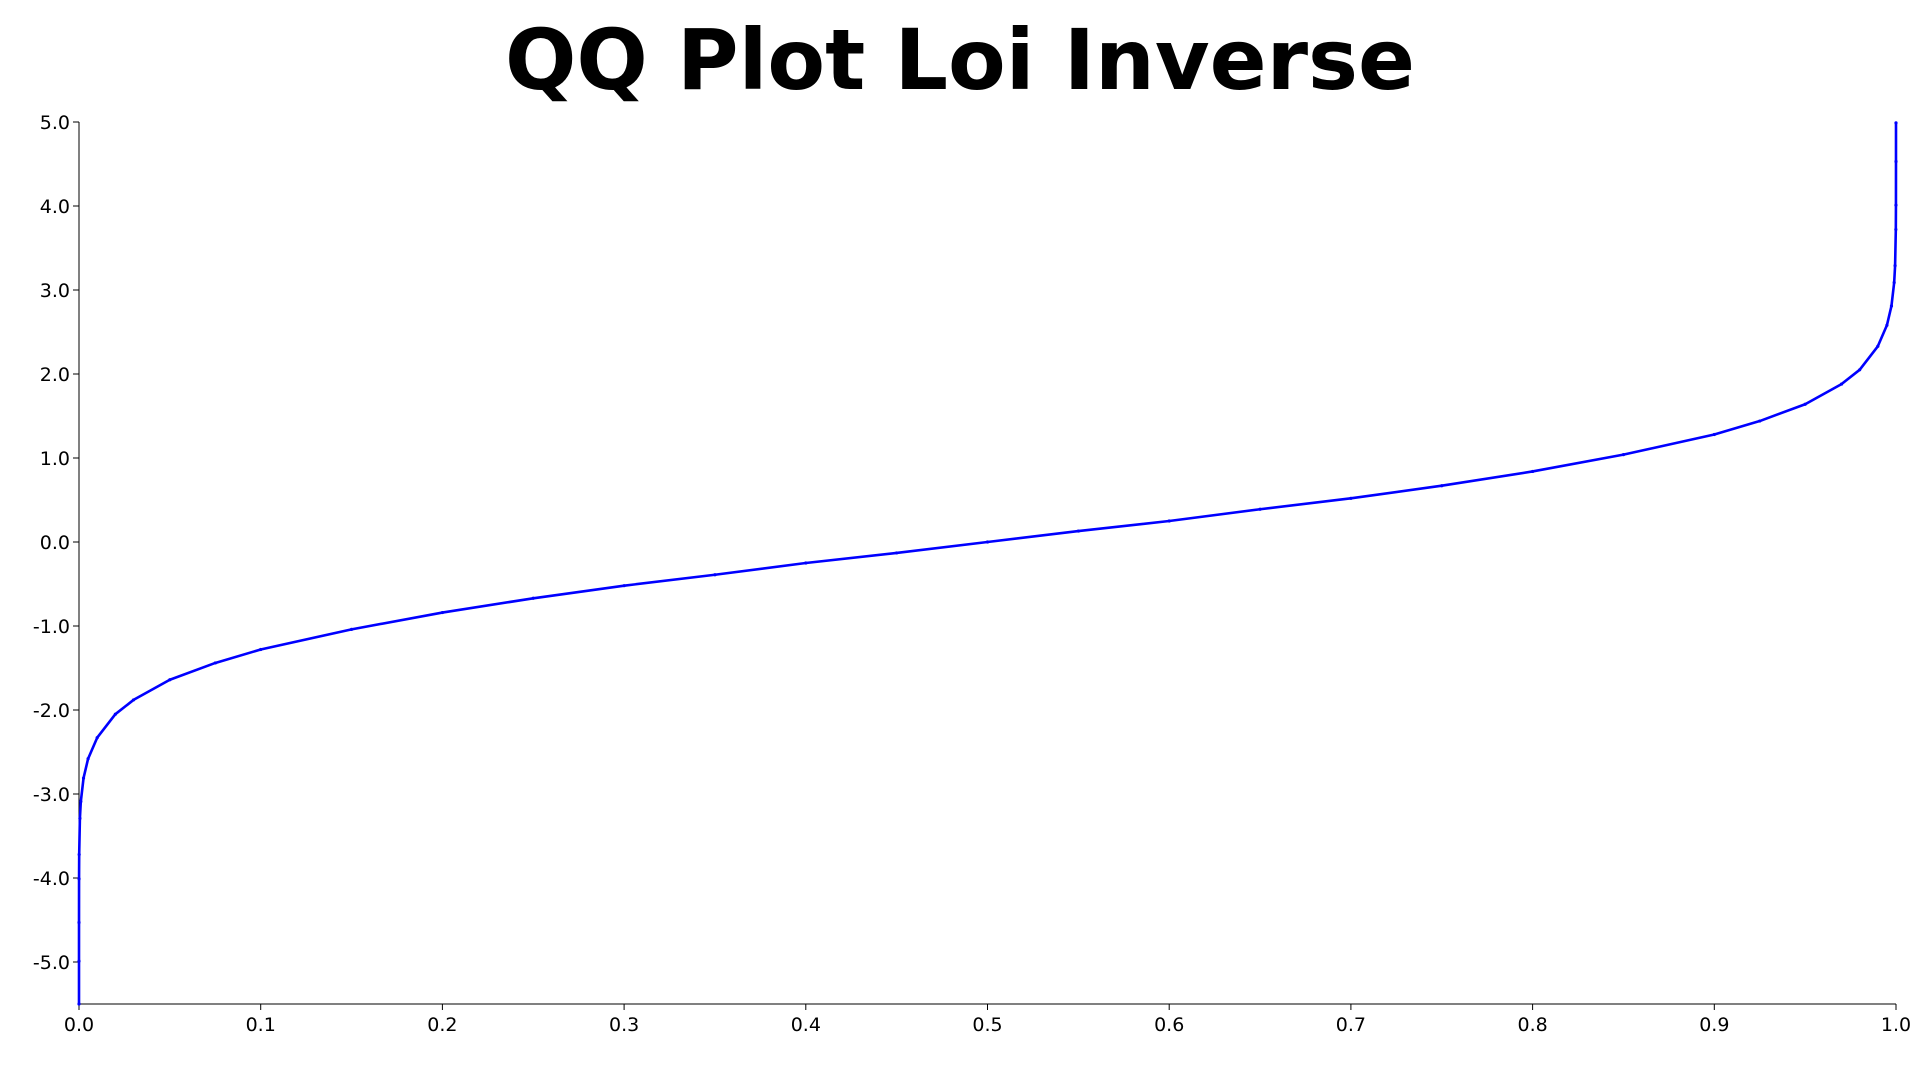  Describe the element at coordinates (55, 123) in the screenshot. I see `y-tick-label: 5.0` at that location.